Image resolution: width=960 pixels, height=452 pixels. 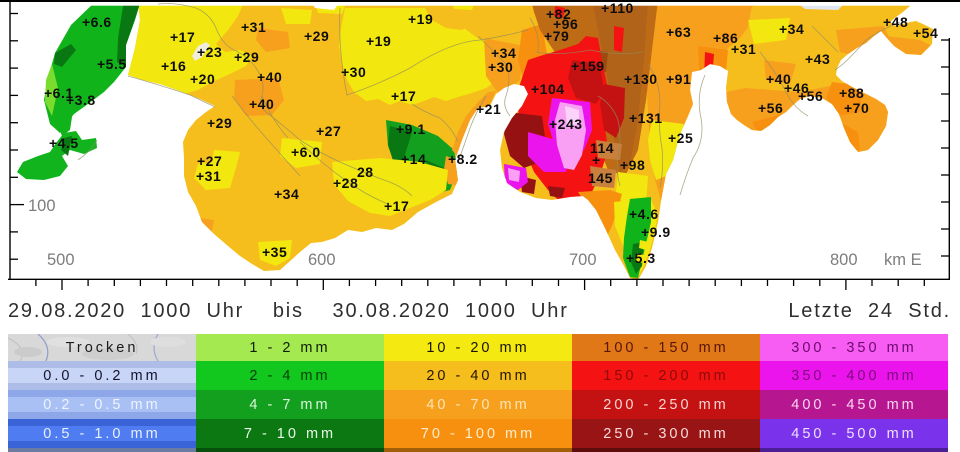 What do you see at coordinates (644, 214) in the screenshot?
I see `svg-text: +4.6` at bounding box center [644, 214].